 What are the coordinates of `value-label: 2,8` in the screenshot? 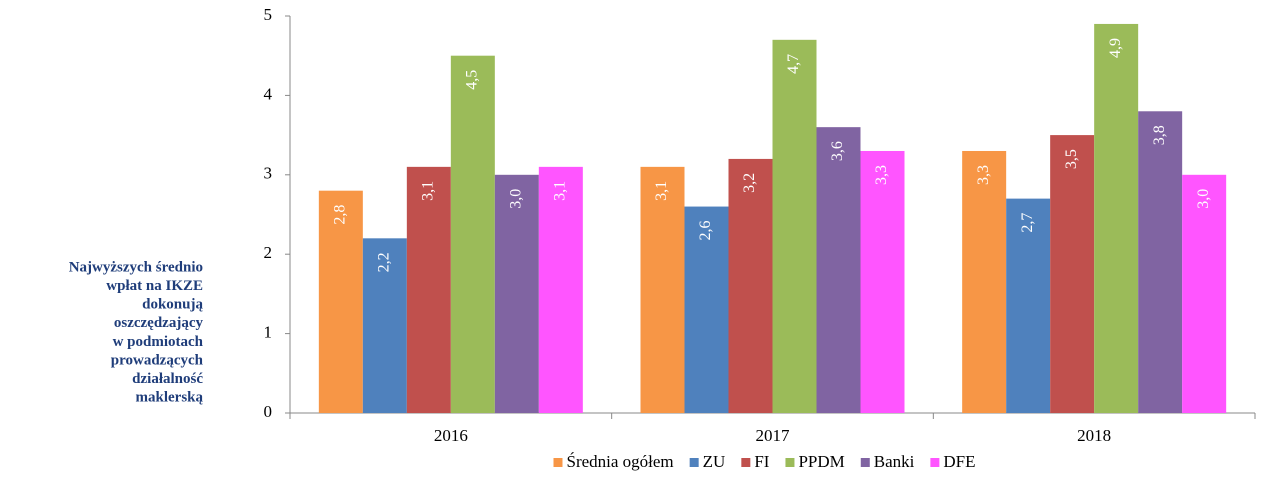 It's located at (340, 215).